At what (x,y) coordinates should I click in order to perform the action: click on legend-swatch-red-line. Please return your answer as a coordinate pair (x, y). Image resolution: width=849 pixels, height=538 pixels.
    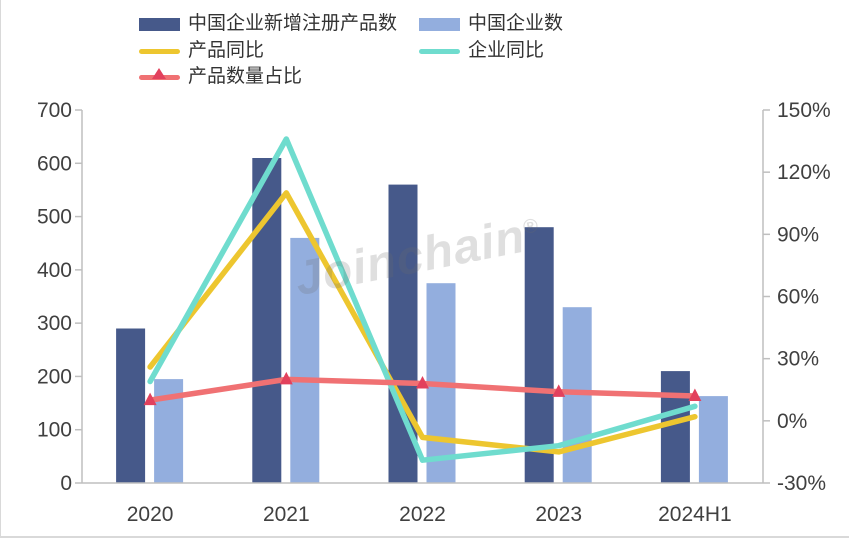
    Looking at the image, I should click on (159, 73).